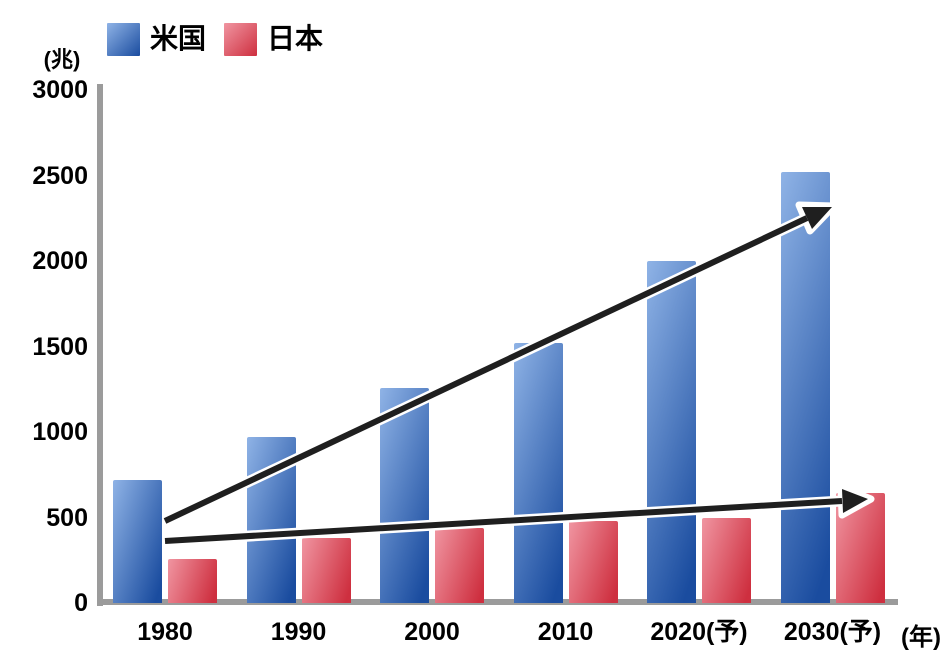 The width and height of the screenshot is (940, 660). What do you see at coordinates (699, 632) in the screenshot?
I see `x-tick-2020(予): 2020(予)` at bounding box center [699, 632].